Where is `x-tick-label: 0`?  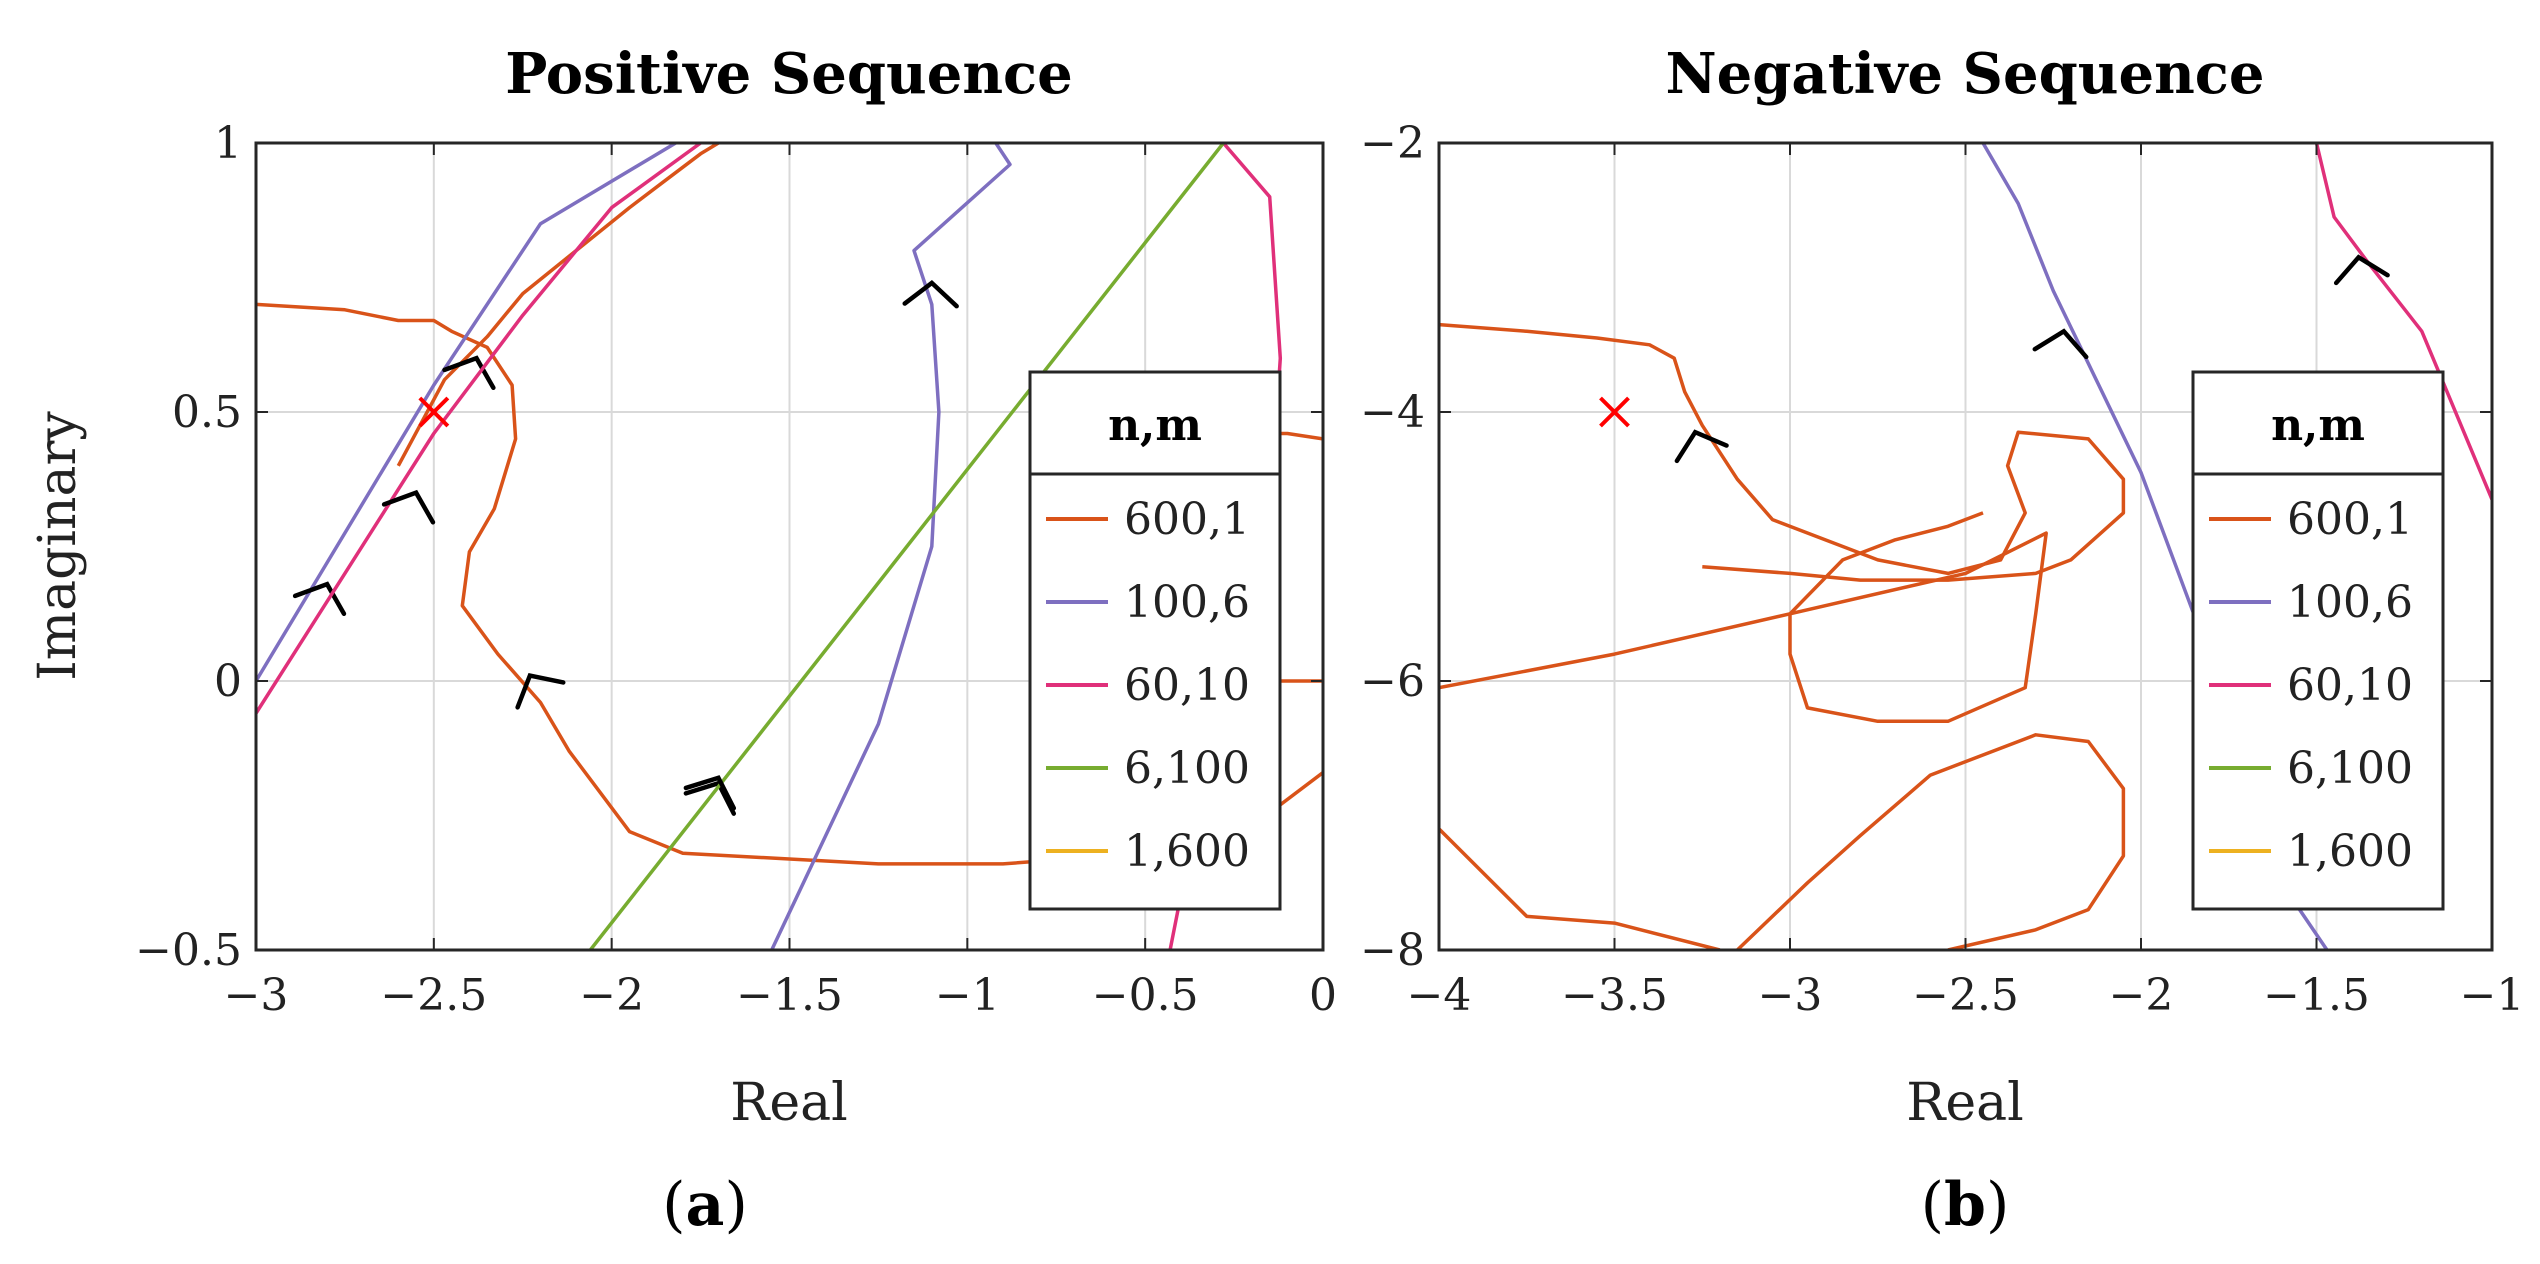
x-tick-label: 0 is located at coordinates (1323, 995).